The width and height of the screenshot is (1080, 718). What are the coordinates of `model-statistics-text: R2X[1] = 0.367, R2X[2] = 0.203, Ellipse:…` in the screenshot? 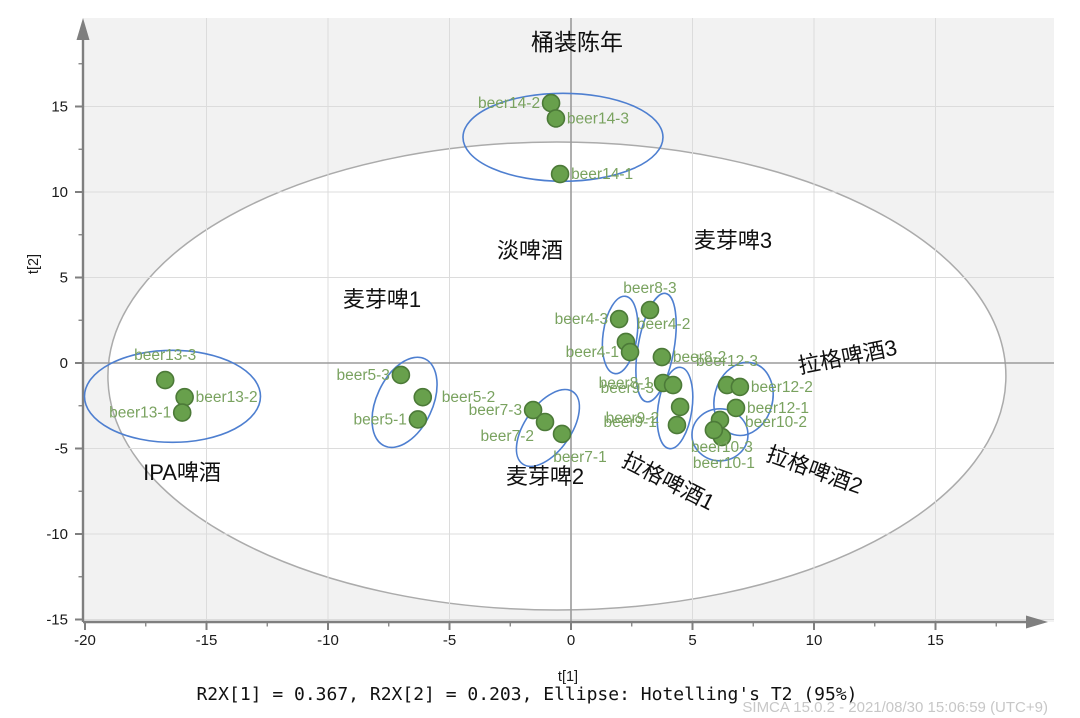 It's located at (526, 694).